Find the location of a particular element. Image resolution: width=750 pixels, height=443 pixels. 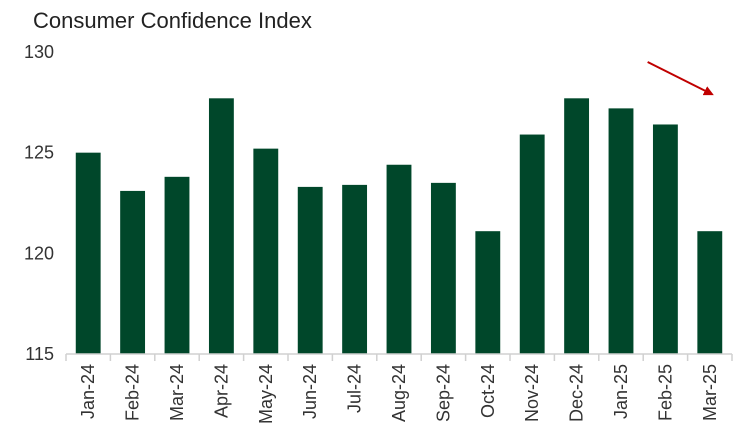

x-tick-label: Jul-24 is located at coordinates (355, 388).